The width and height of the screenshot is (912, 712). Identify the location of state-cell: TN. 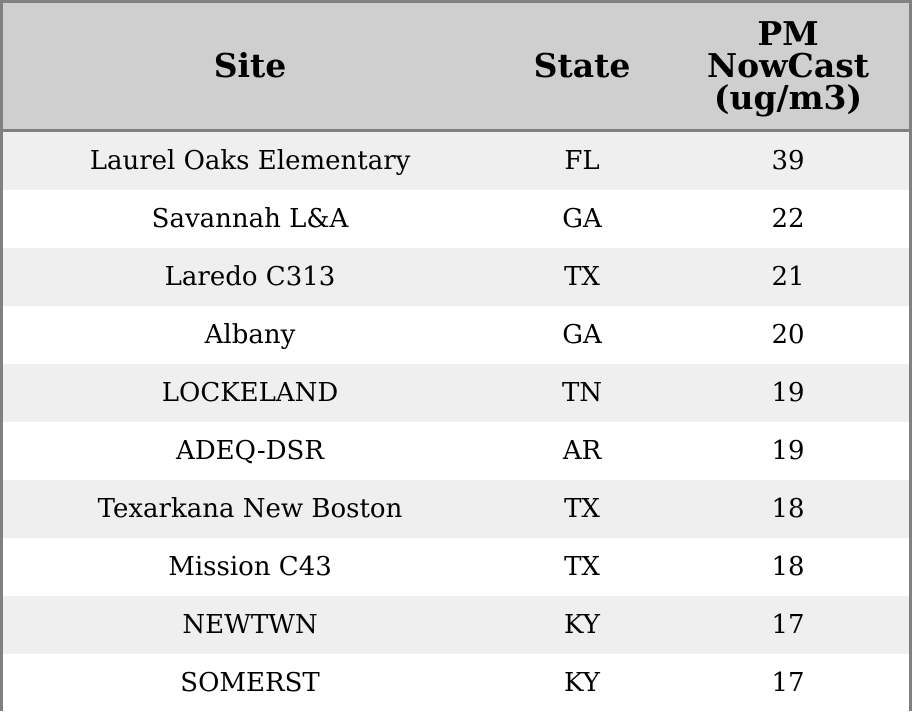
(582, 393).